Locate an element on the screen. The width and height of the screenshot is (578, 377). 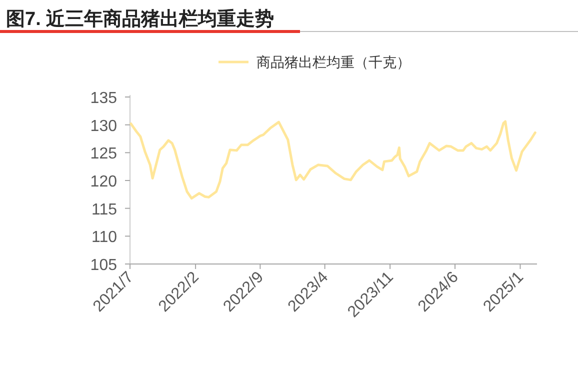
y-tick-label: 125 is located at coordinates (104, 154).